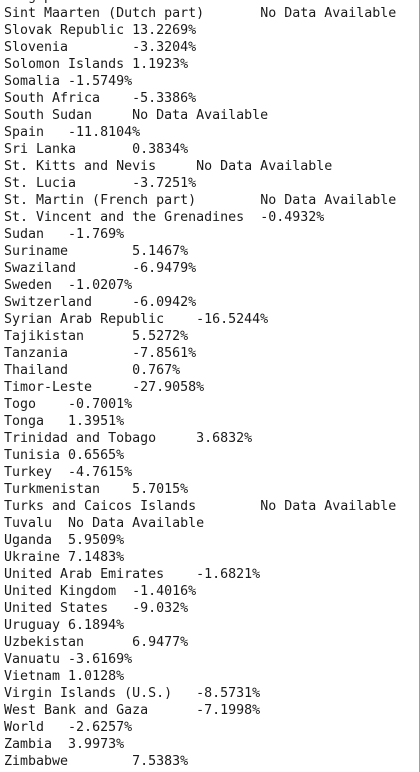 Image resolution: width=420 pixels, height=772 pixels. I want to click on text-line: Slovenia -3.3204%, so click(200, 47).